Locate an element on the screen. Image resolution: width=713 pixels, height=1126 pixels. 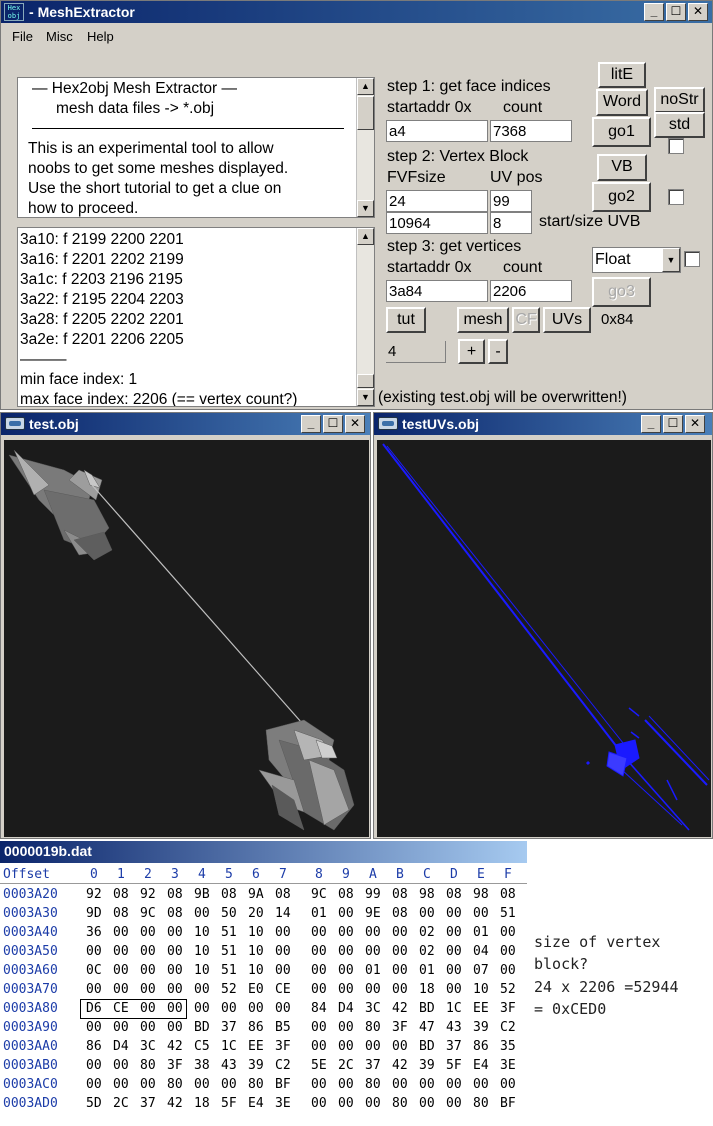
hex-byte: 39 is located at coordinates (427, 1065).